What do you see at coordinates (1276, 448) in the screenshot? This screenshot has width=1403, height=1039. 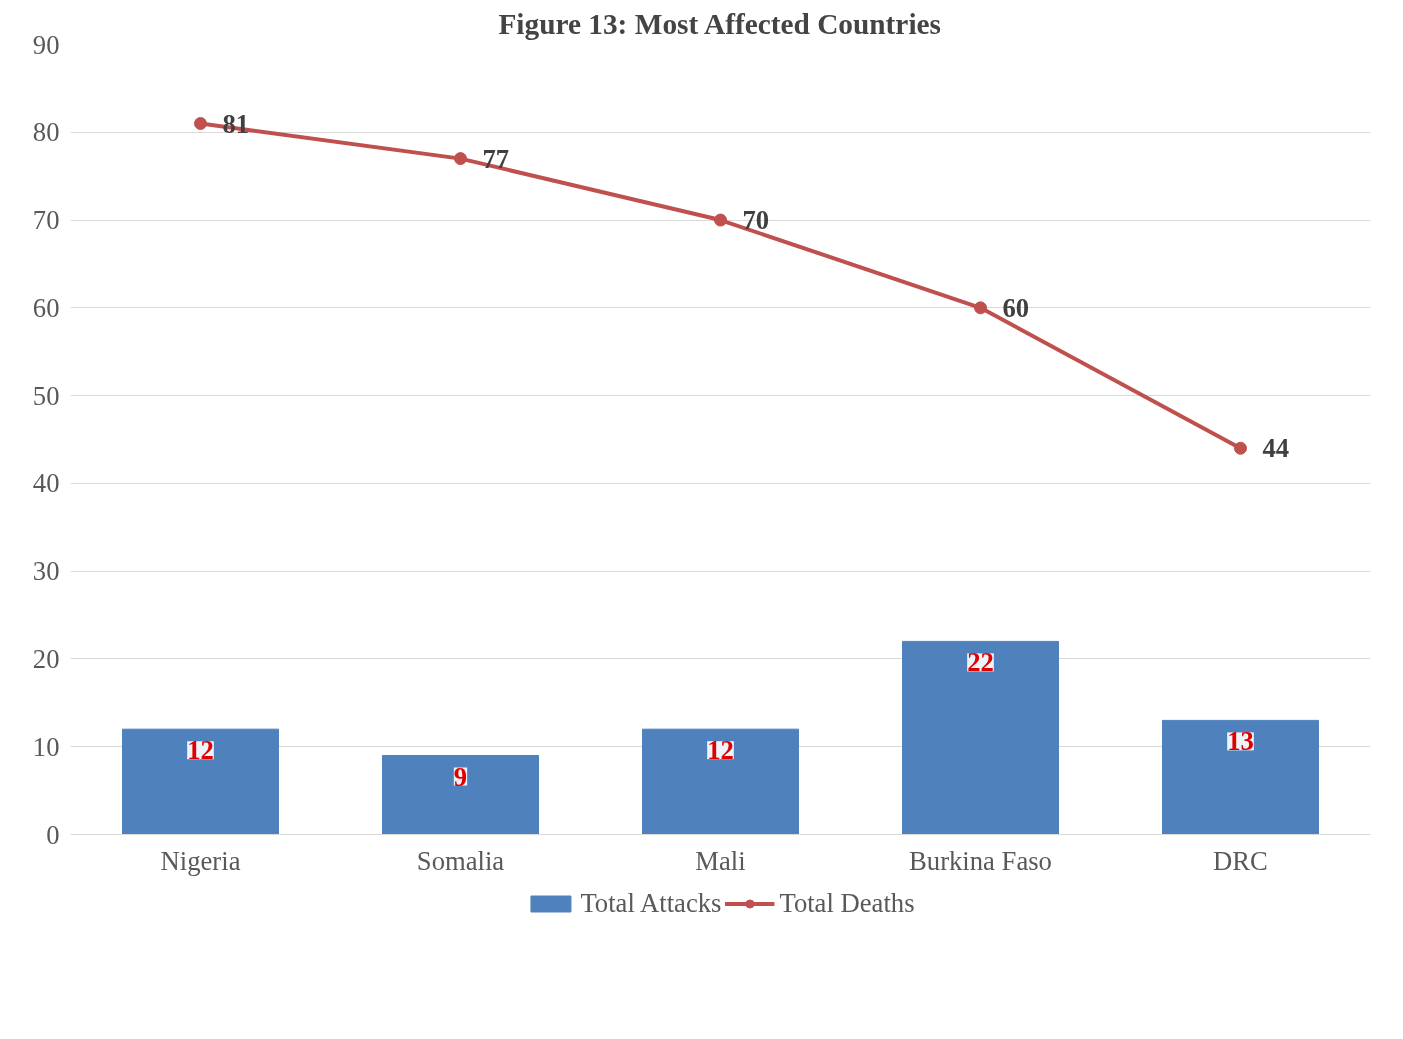 I see `data-label: 44` at bounding box center [1276, 448].